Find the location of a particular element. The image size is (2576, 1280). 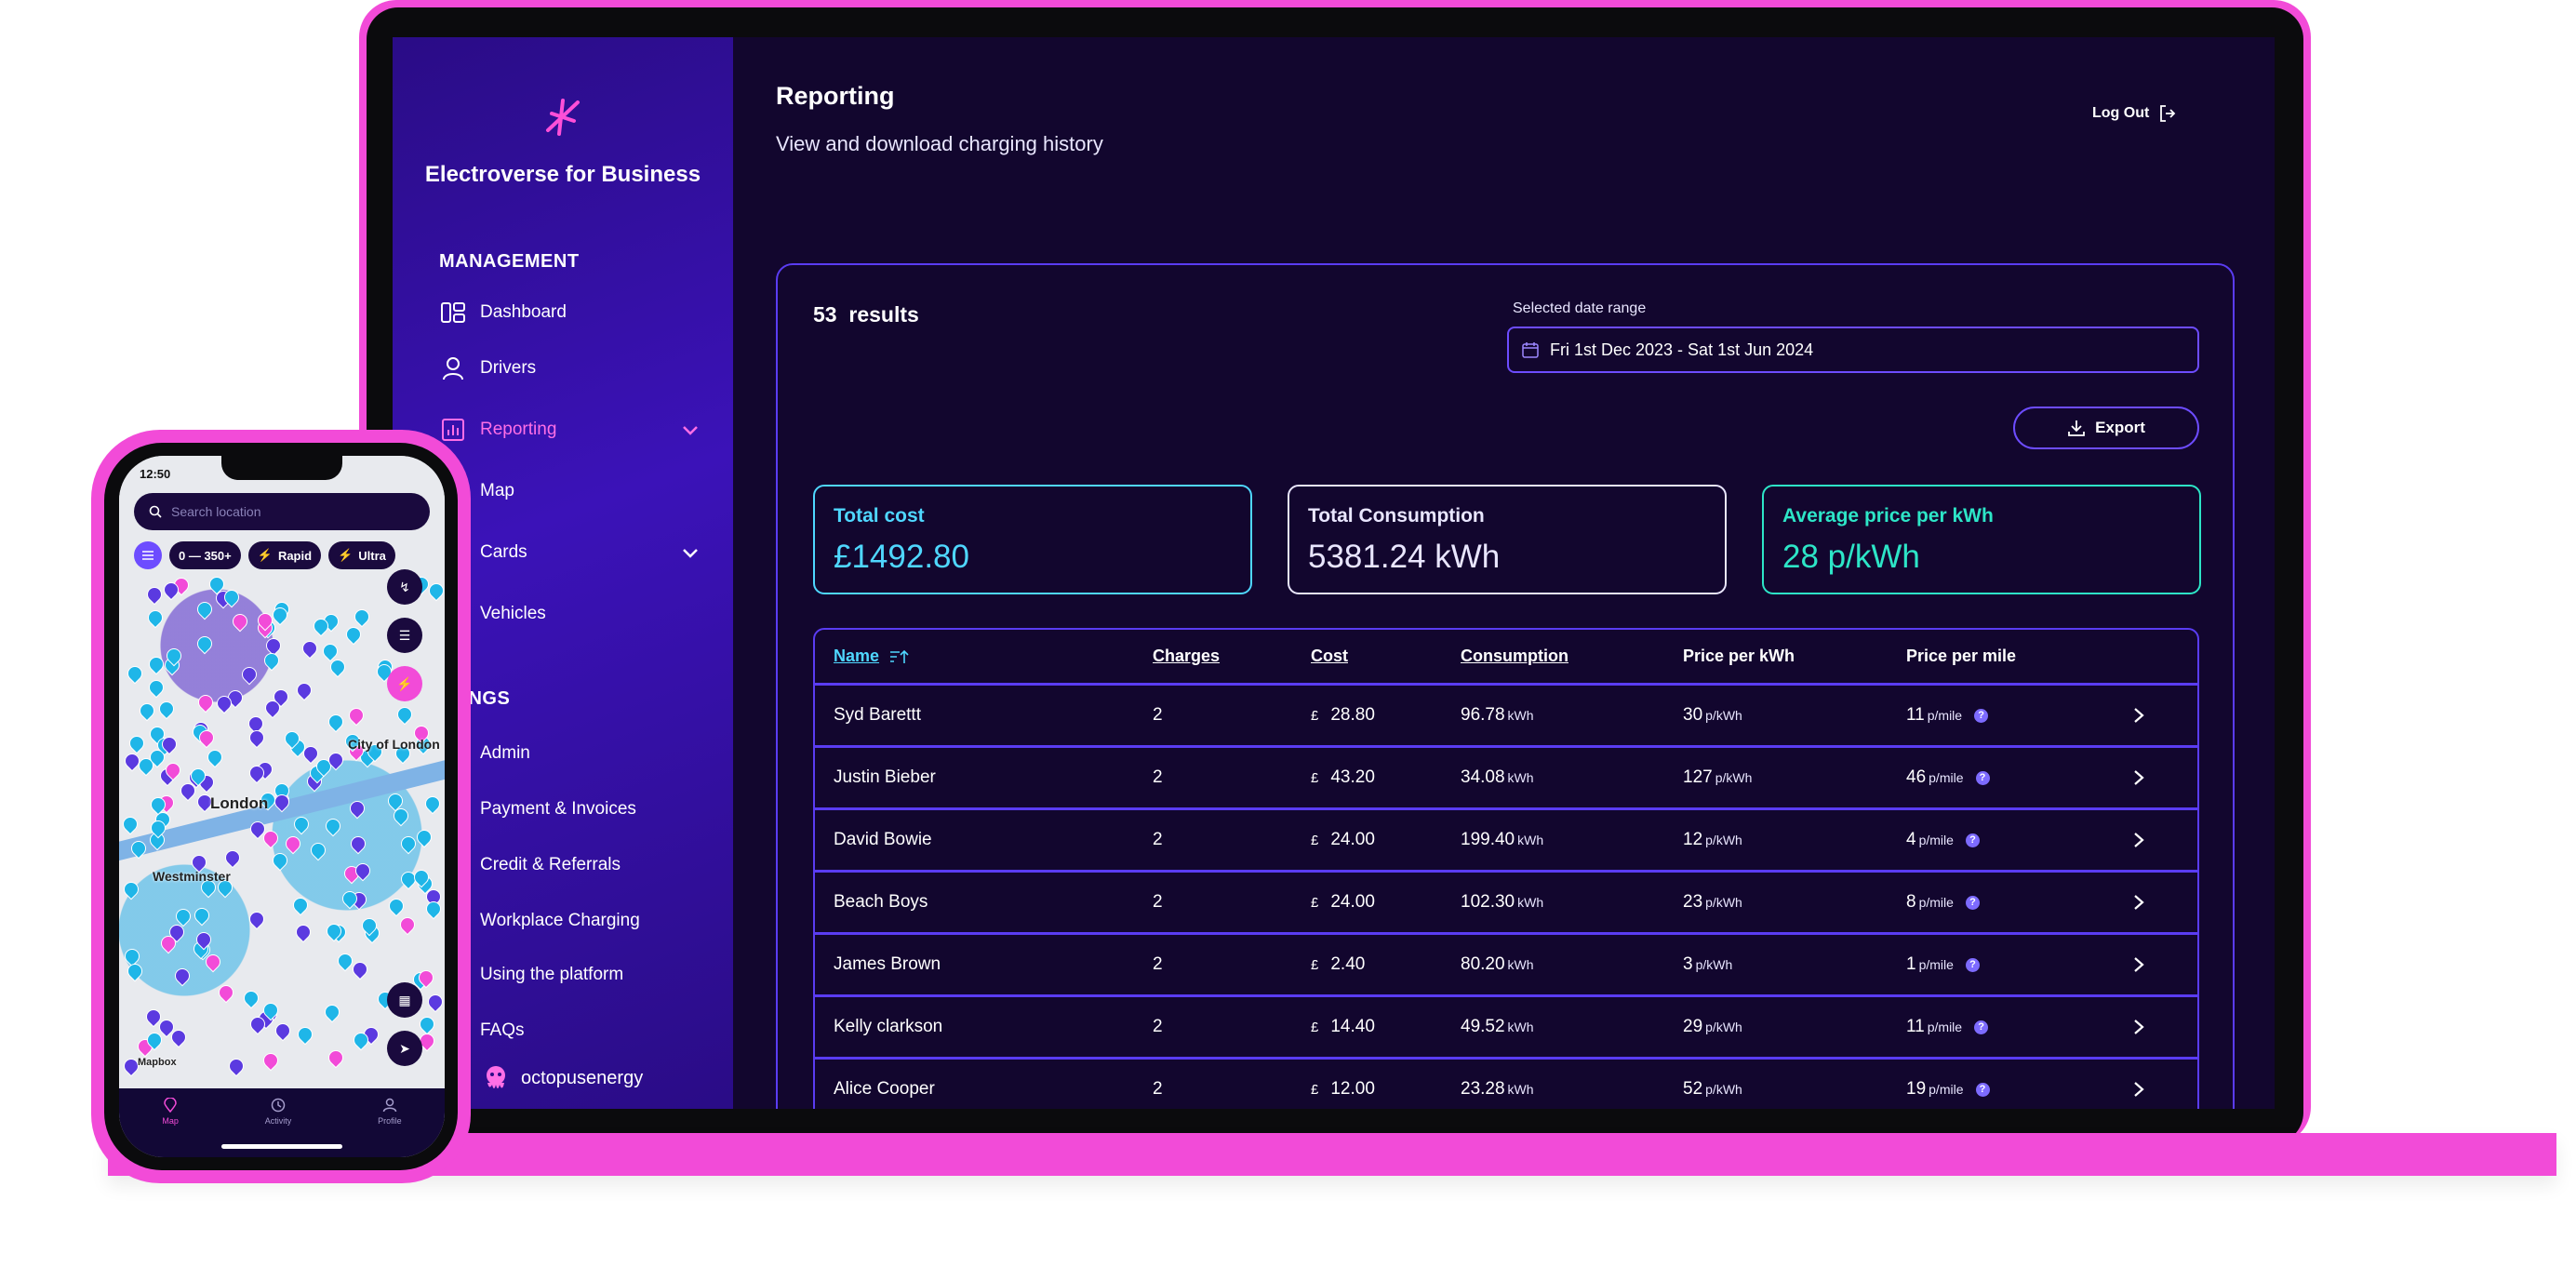

search-input: Search location is located at coordinates (282, 511).